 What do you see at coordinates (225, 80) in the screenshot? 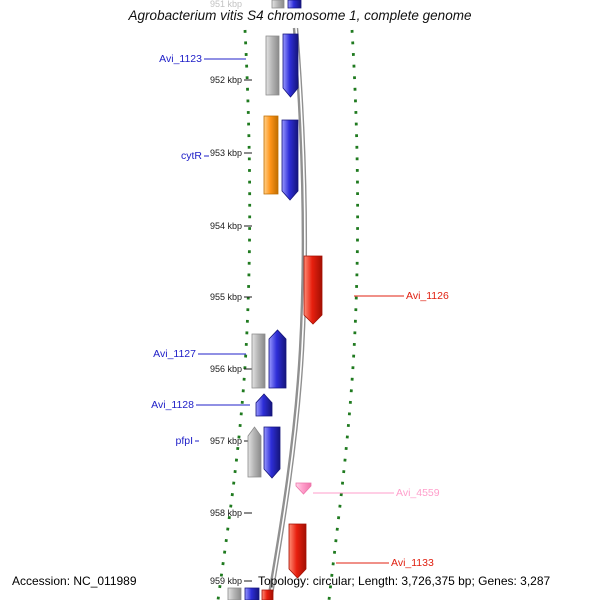
I see `ruler-tick-952-kbp: 952 kbp` at bounding box center [225, 80].